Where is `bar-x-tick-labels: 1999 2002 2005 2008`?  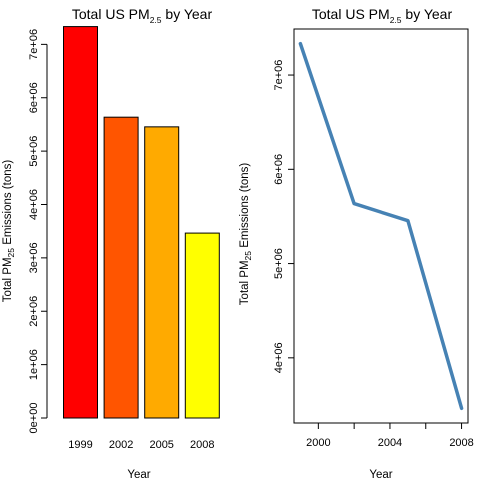
bar-x-tick-labels: 1999 2002 2005 2008 is located at coordinates (141, 445).